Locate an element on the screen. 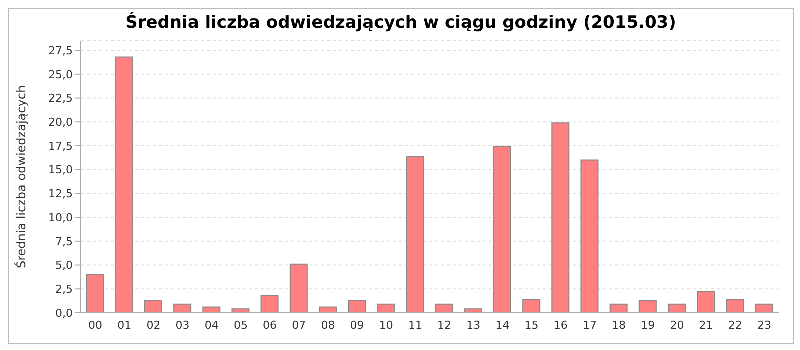 The height and width of the screenshot is (350, 800). x-tick-label: 02 is located at coordinates (153, 325).